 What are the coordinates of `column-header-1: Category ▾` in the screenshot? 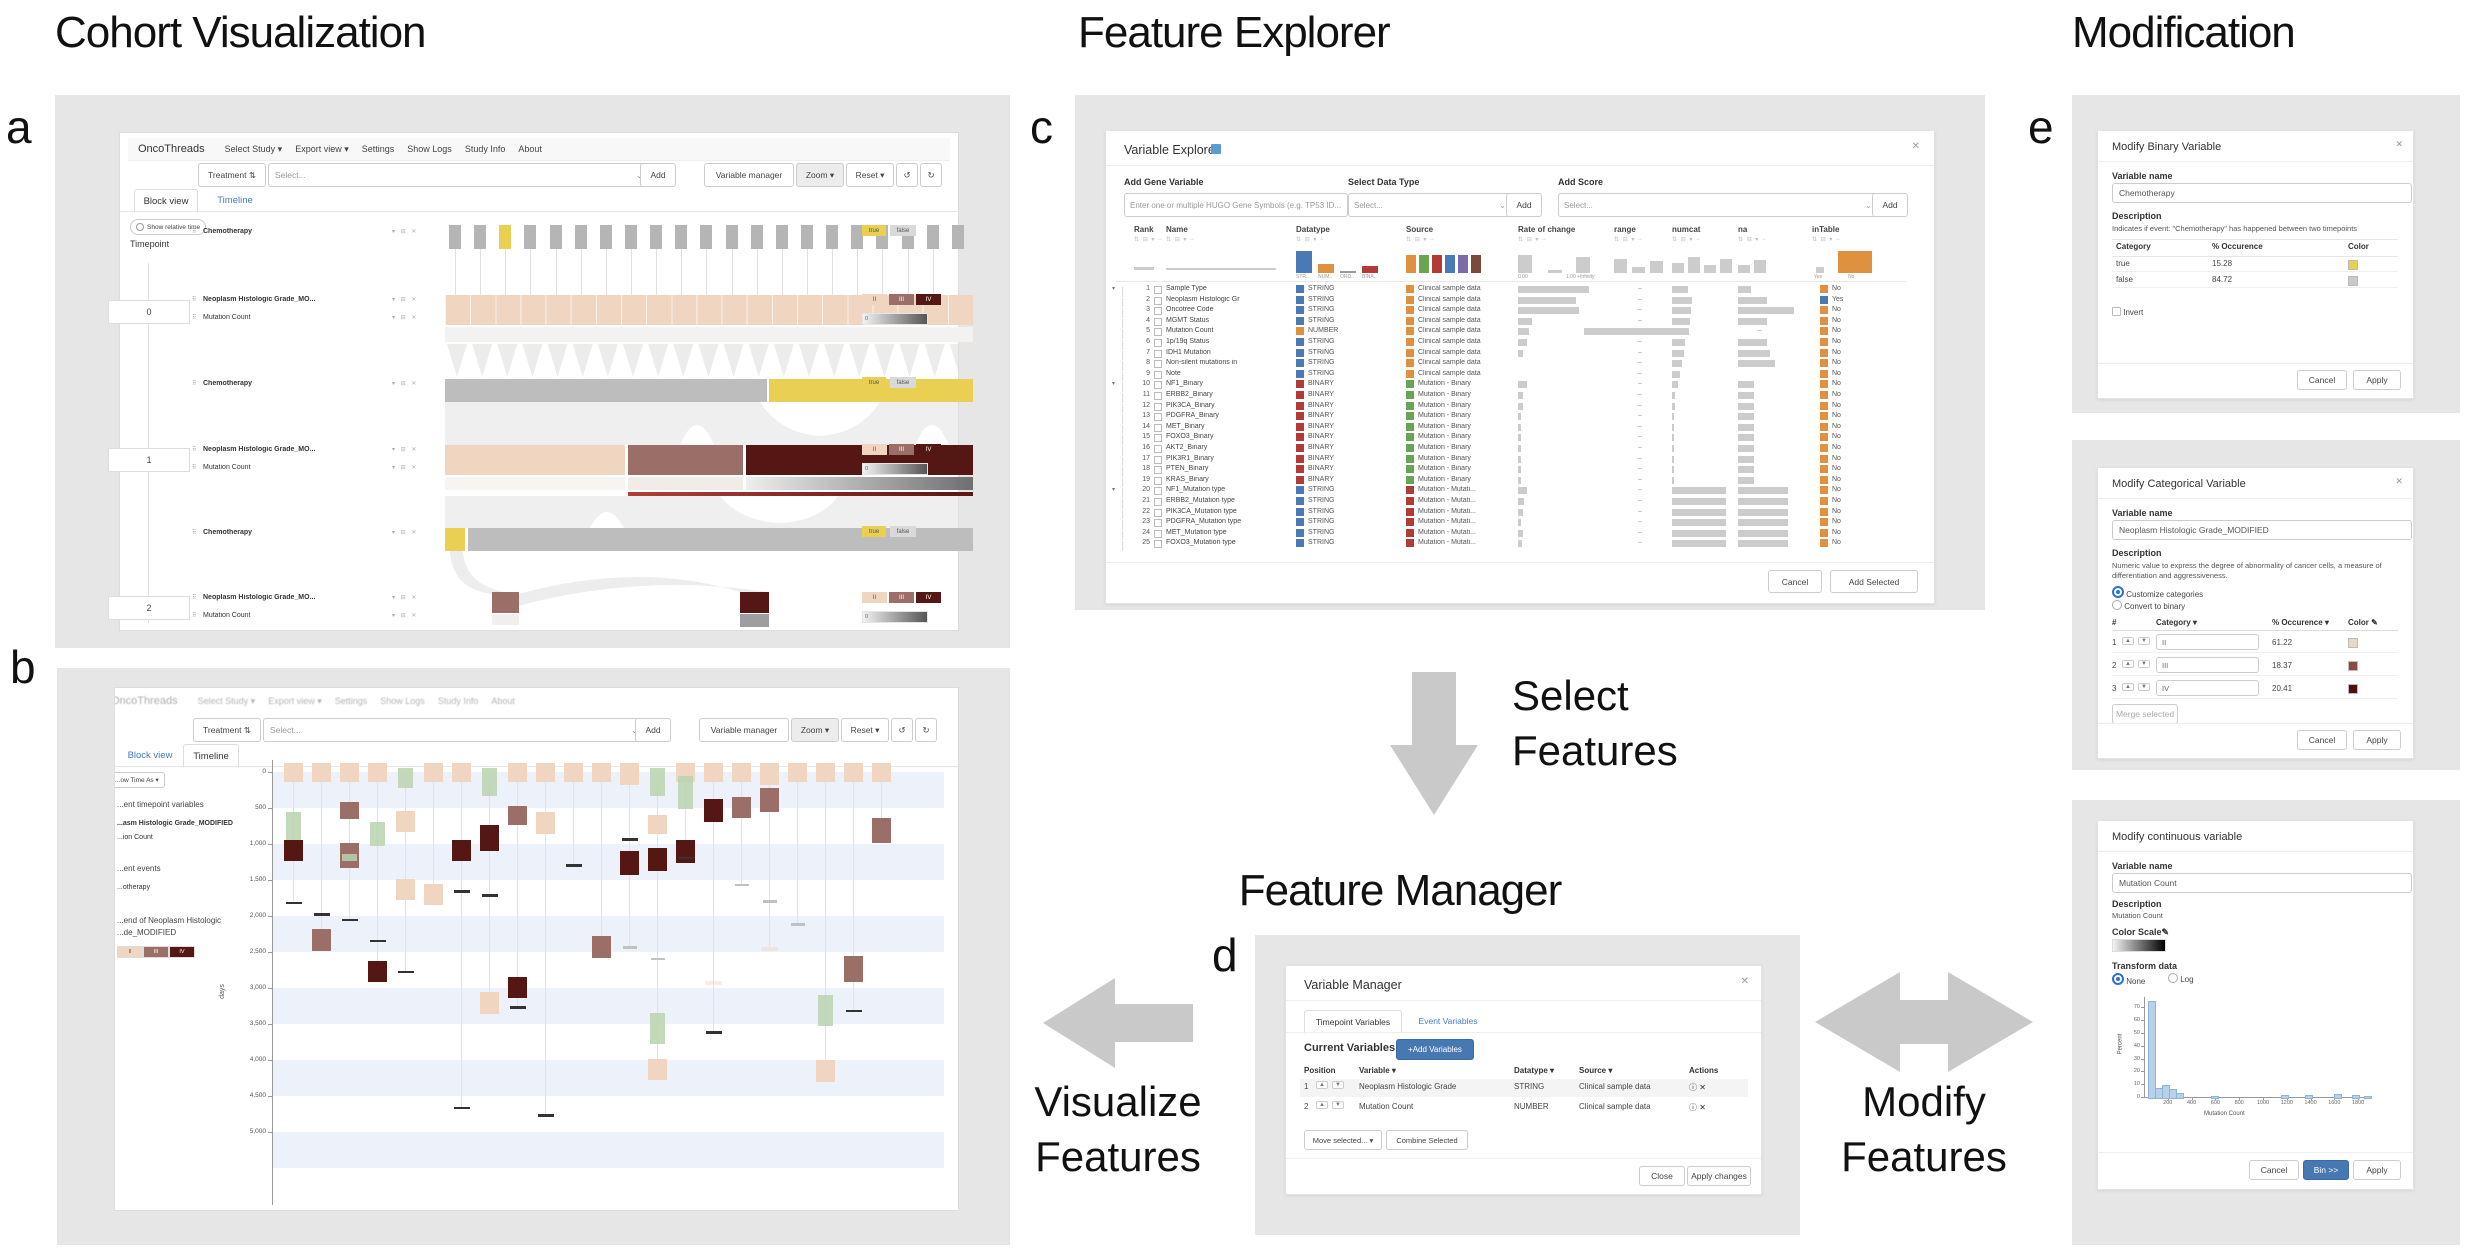 It's located at (2176, 622).